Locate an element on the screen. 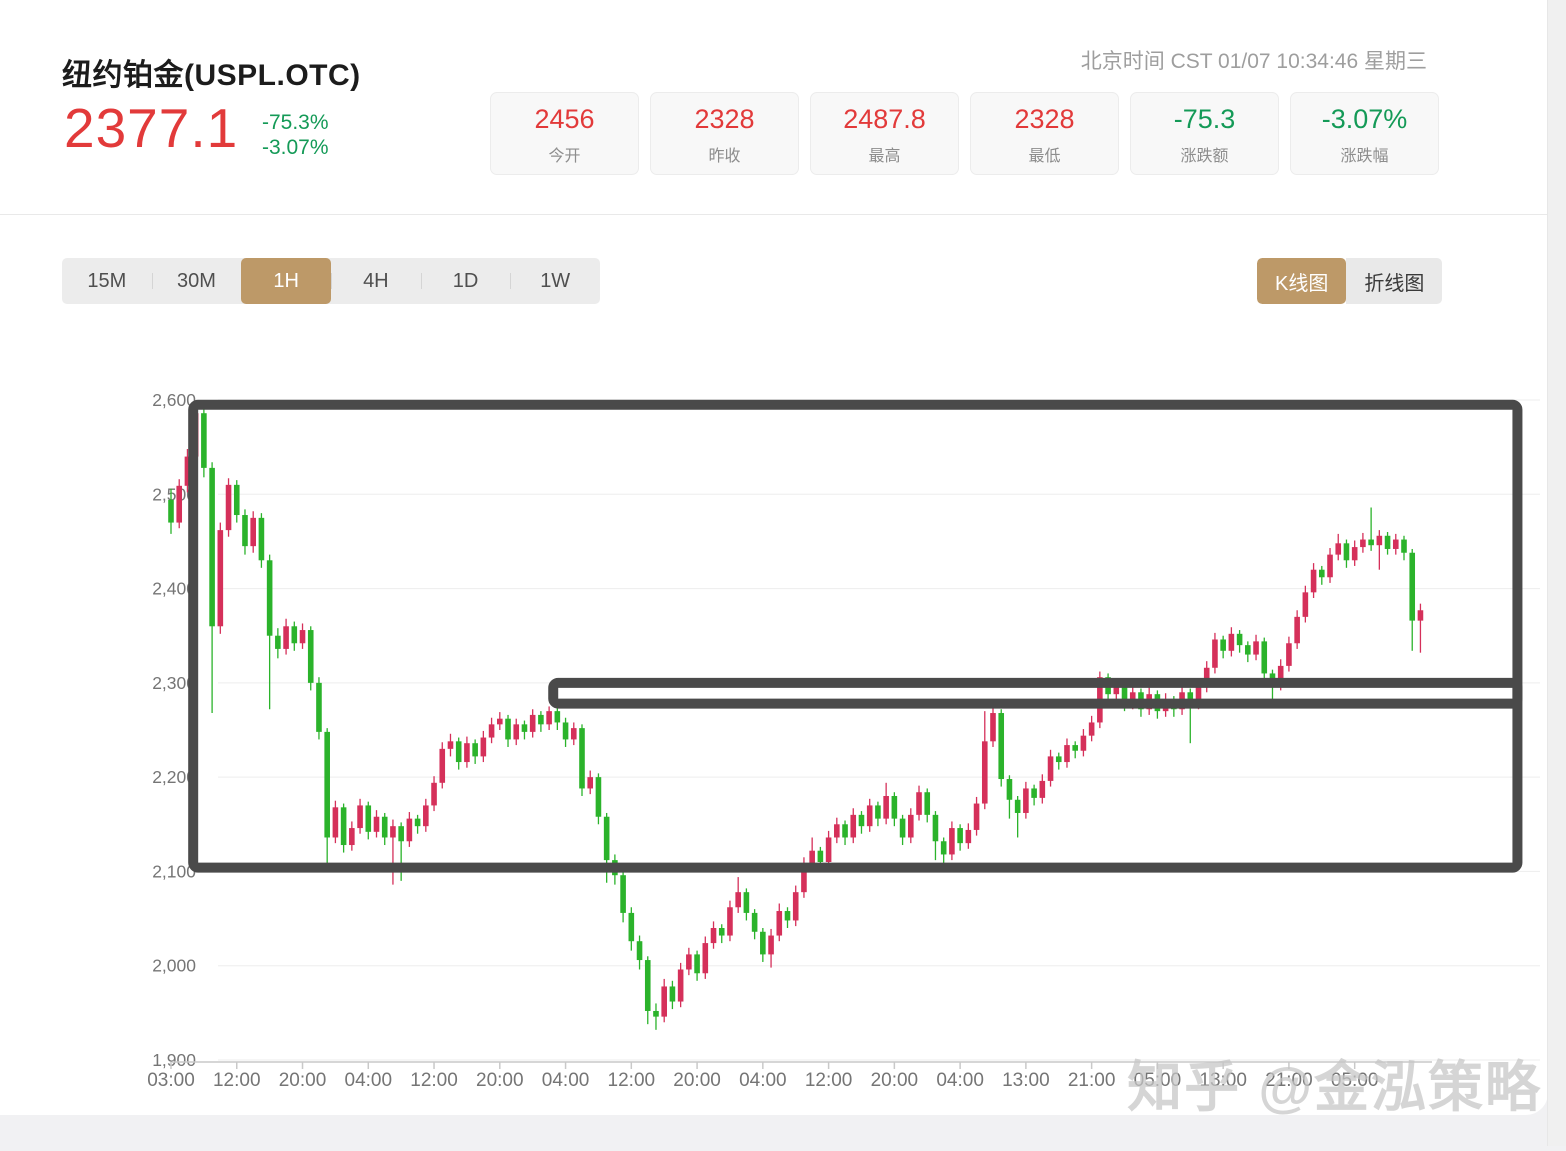  stat-value: 2456 is located at coordinates (564, 119).